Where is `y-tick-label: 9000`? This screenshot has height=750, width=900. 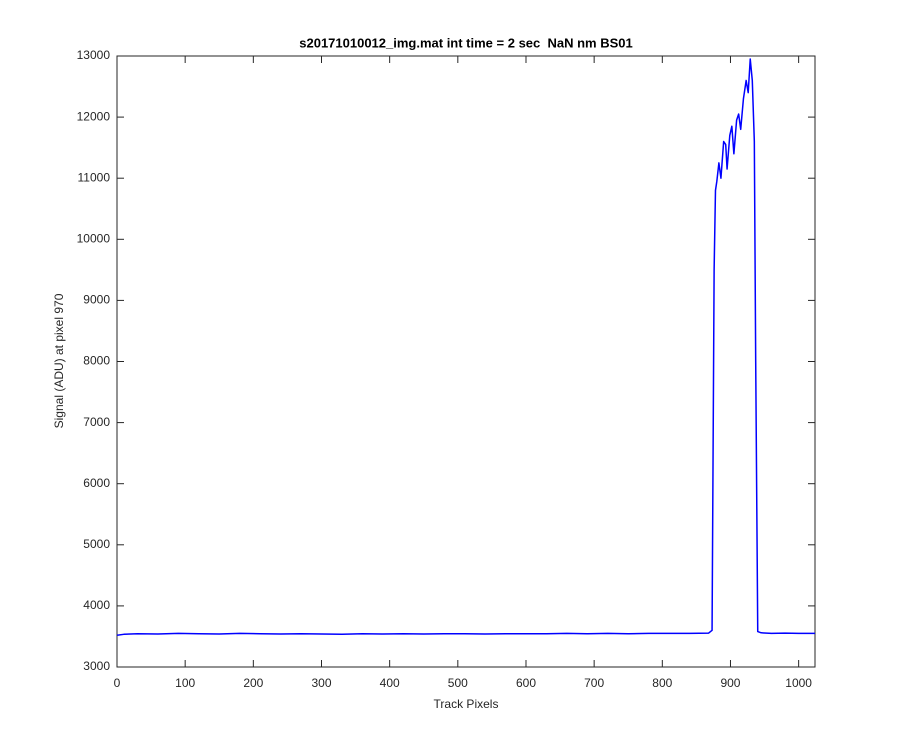
y-tick-label: 9000 is located at coordinates (96, 300).